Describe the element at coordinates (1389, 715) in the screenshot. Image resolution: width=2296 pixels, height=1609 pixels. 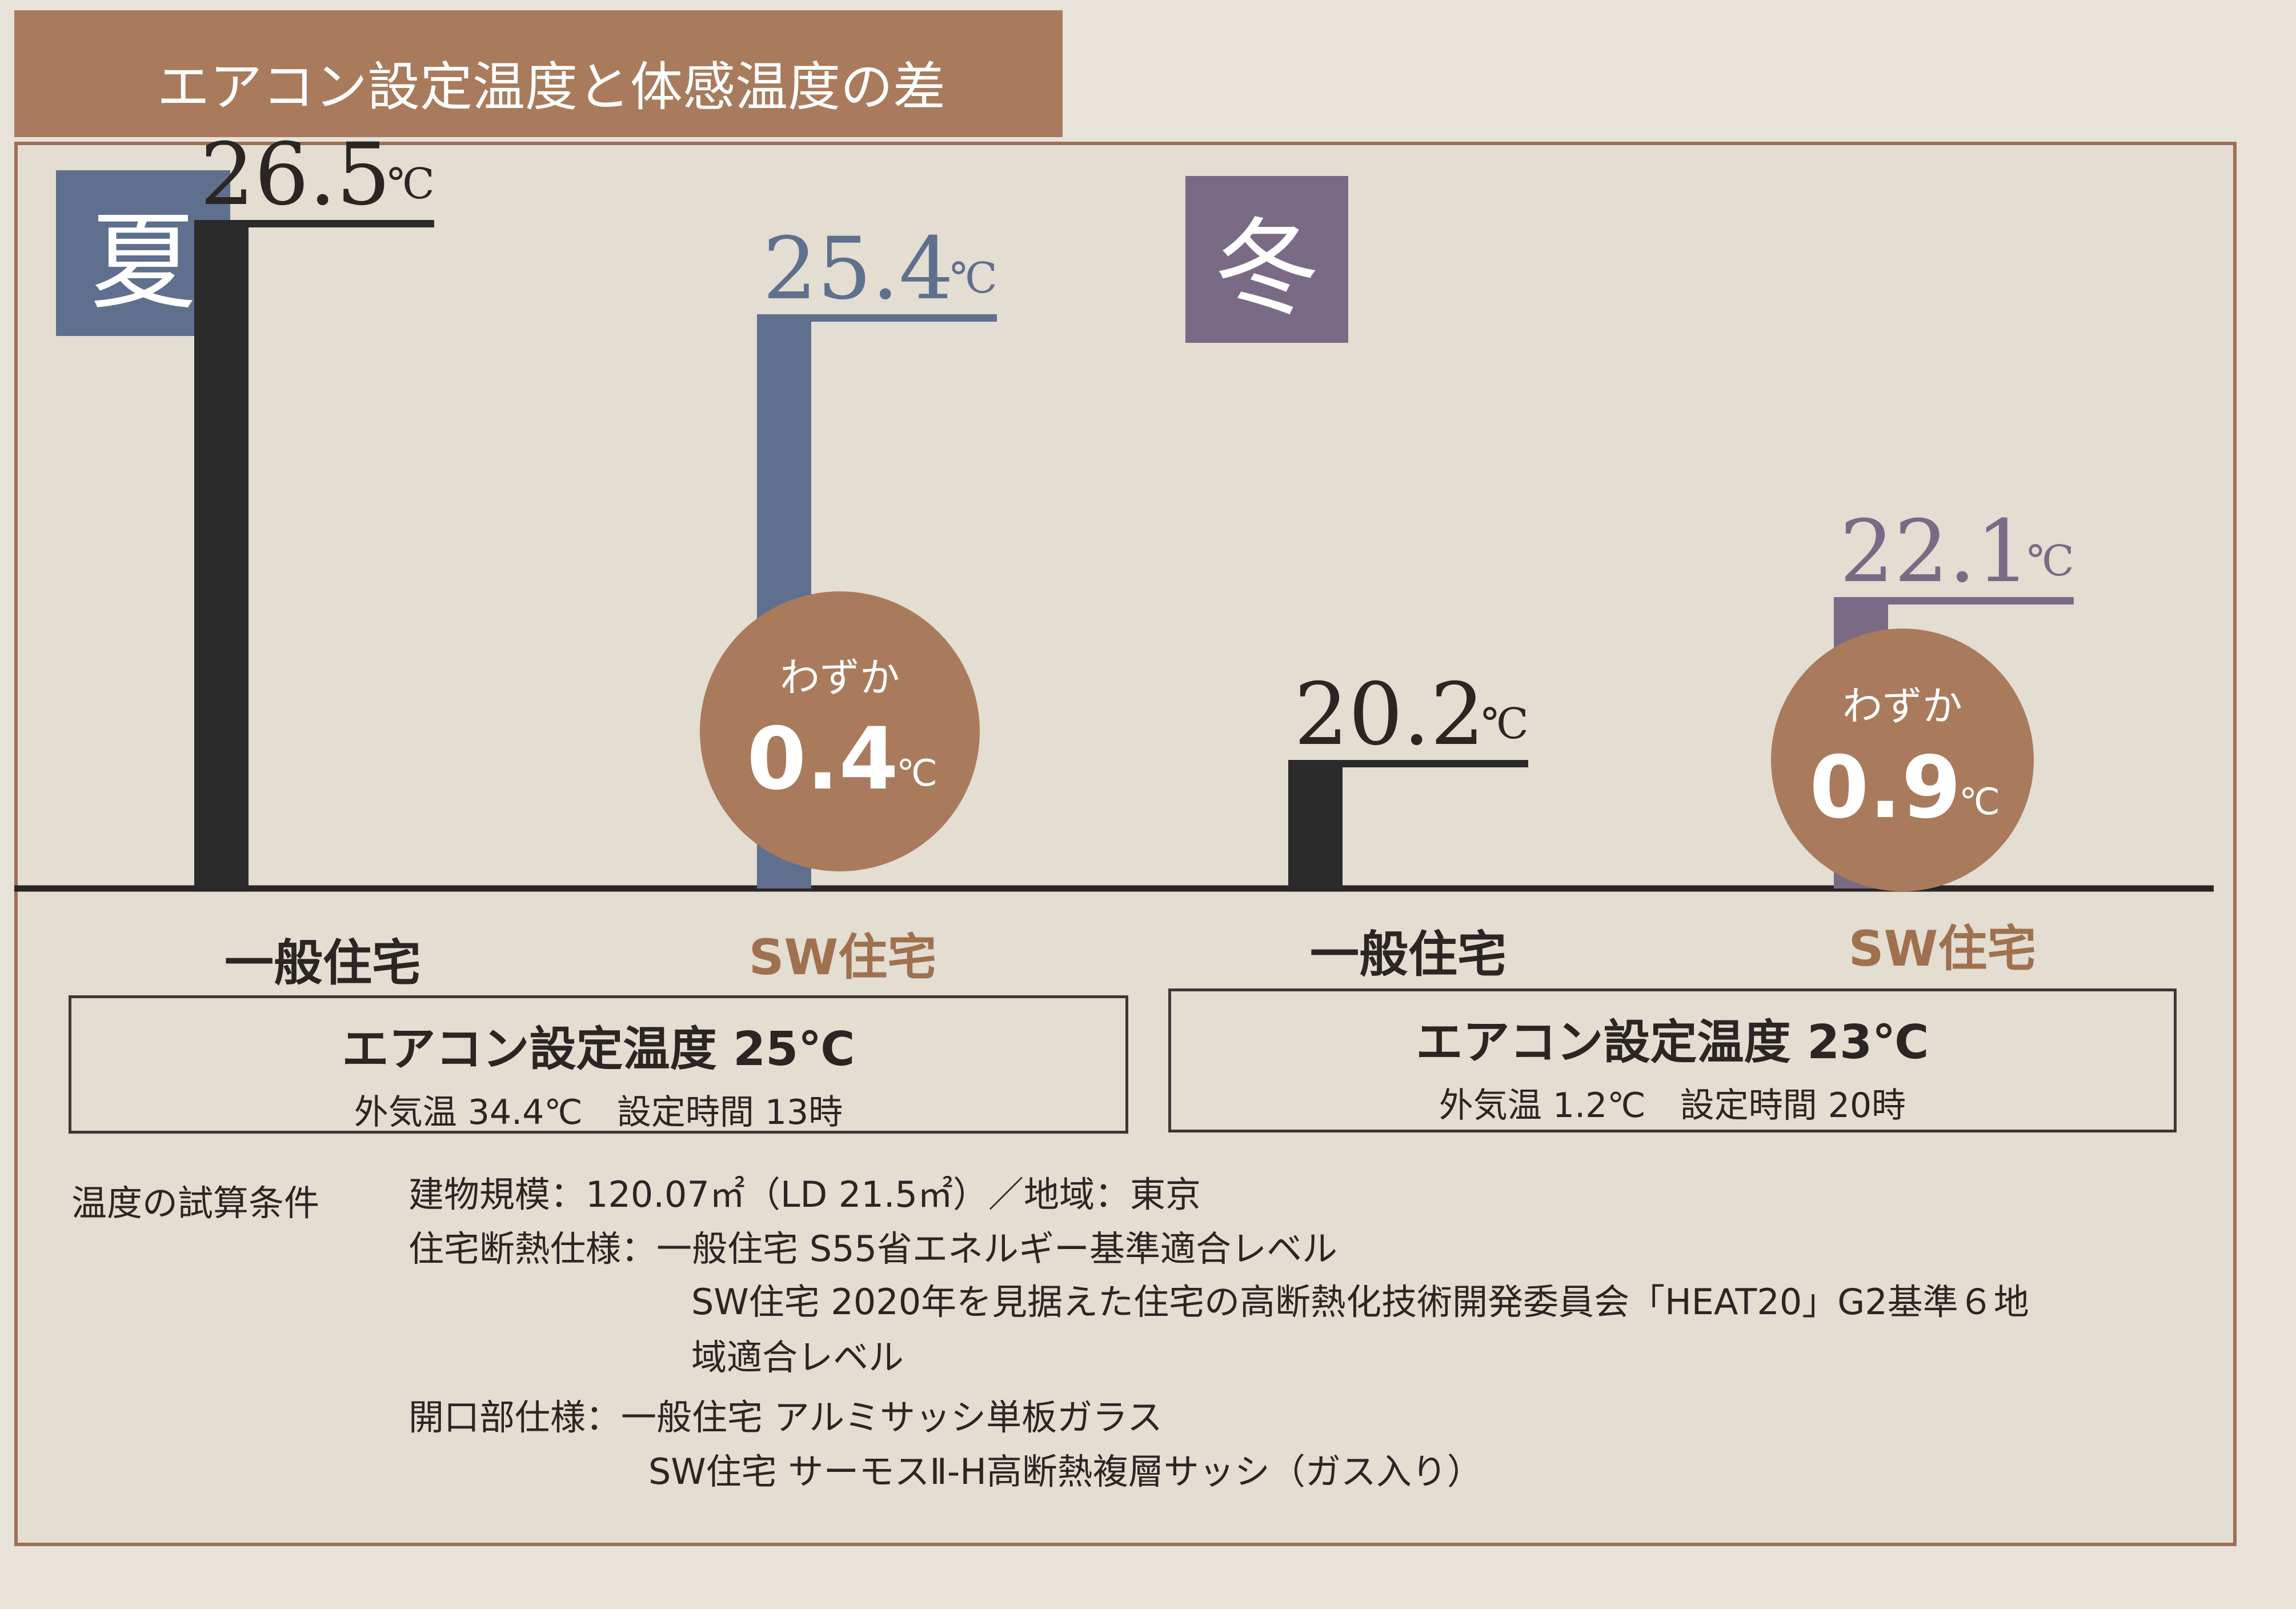
I see `value-label-winter-general: 20.2` at that location.